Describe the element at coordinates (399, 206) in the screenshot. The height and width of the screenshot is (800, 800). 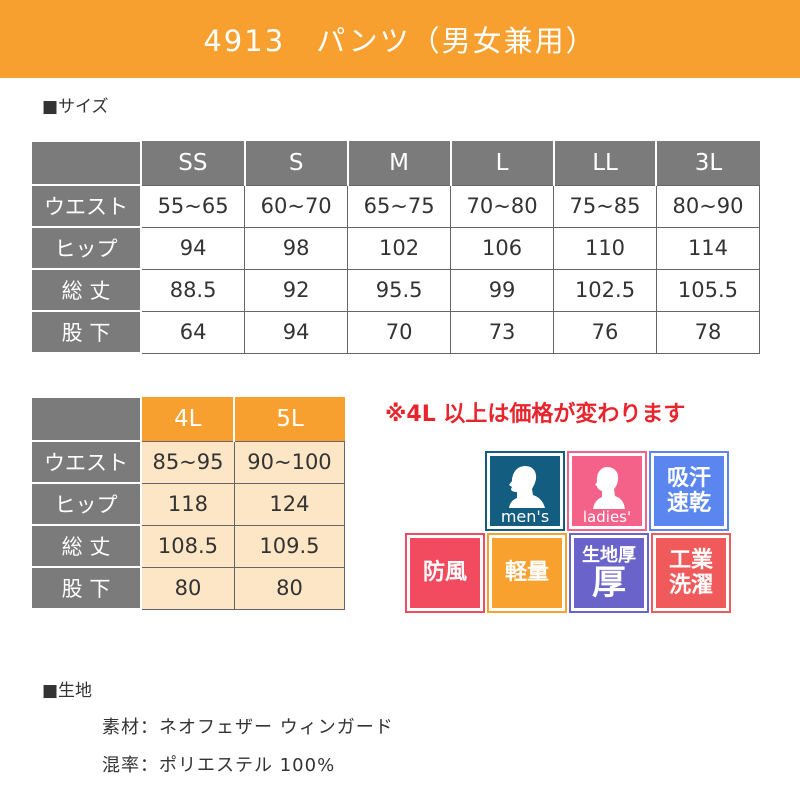
I see `table-cell: 65~75` at that location.